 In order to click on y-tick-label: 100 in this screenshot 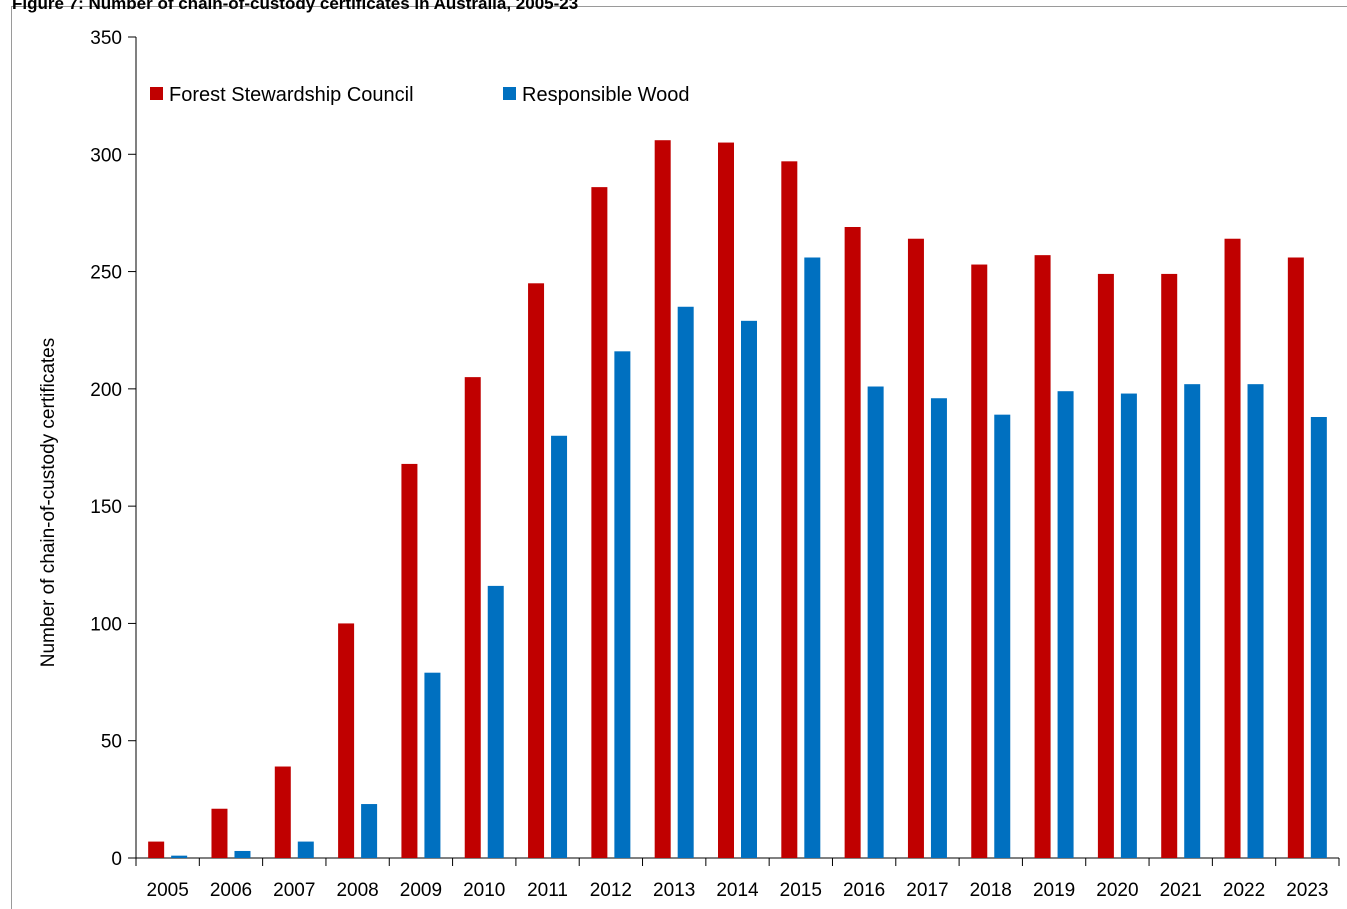, I will do `click(106, 624)`.